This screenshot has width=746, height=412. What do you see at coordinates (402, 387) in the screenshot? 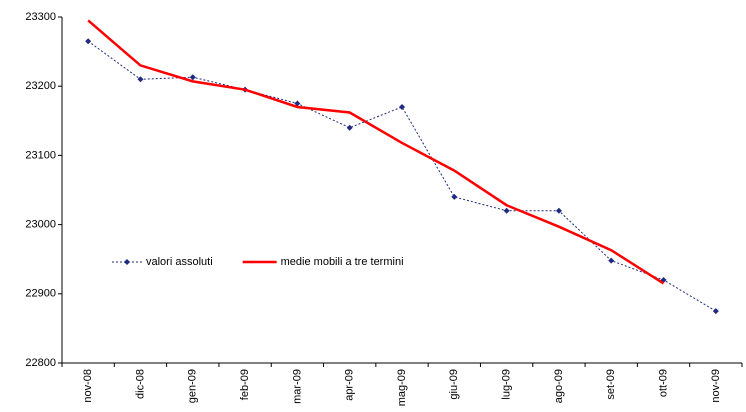
I see `x-tick-label: mag-09` at bounding box center [402, 387].